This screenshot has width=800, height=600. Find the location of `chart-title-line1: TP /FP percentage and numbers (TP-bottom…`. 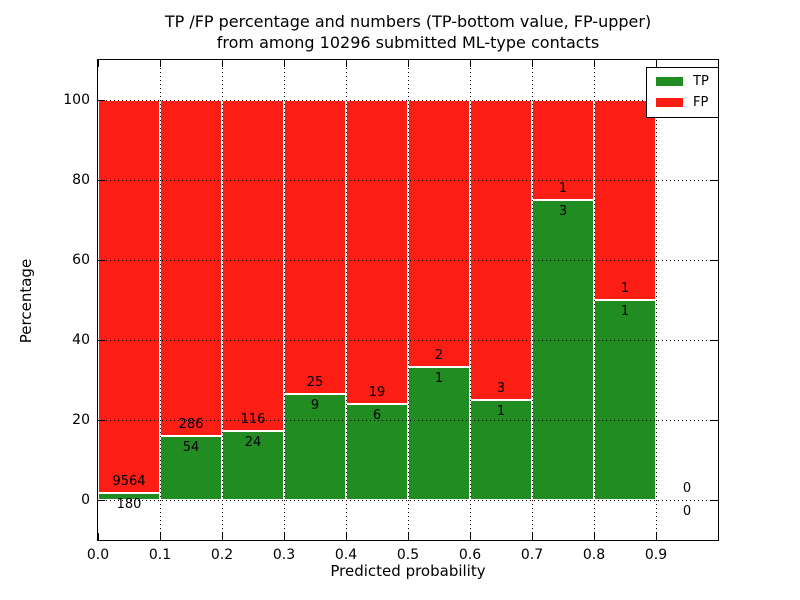

chart-title-line1: TP /FP percentage and numbers (TP-bottom… is located at coordinates (408, 21).